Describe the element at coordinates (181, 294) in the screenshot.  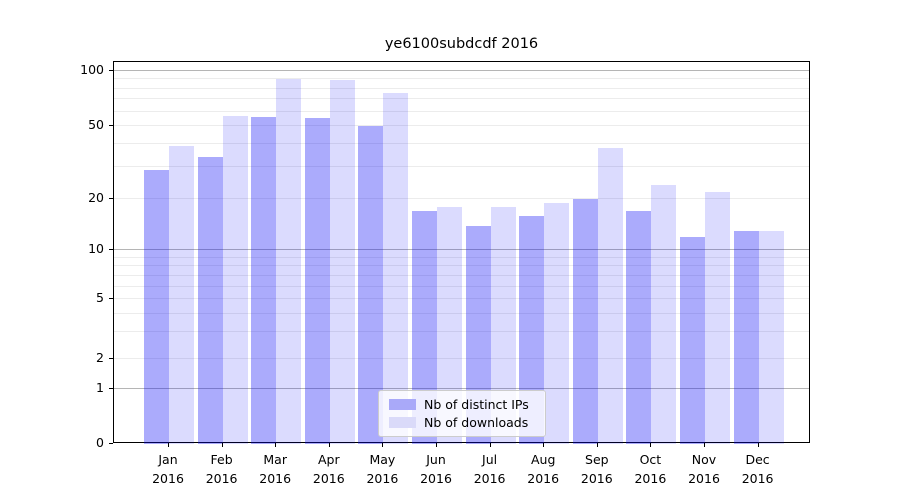
I see `bar-downloads-jan` at that location.